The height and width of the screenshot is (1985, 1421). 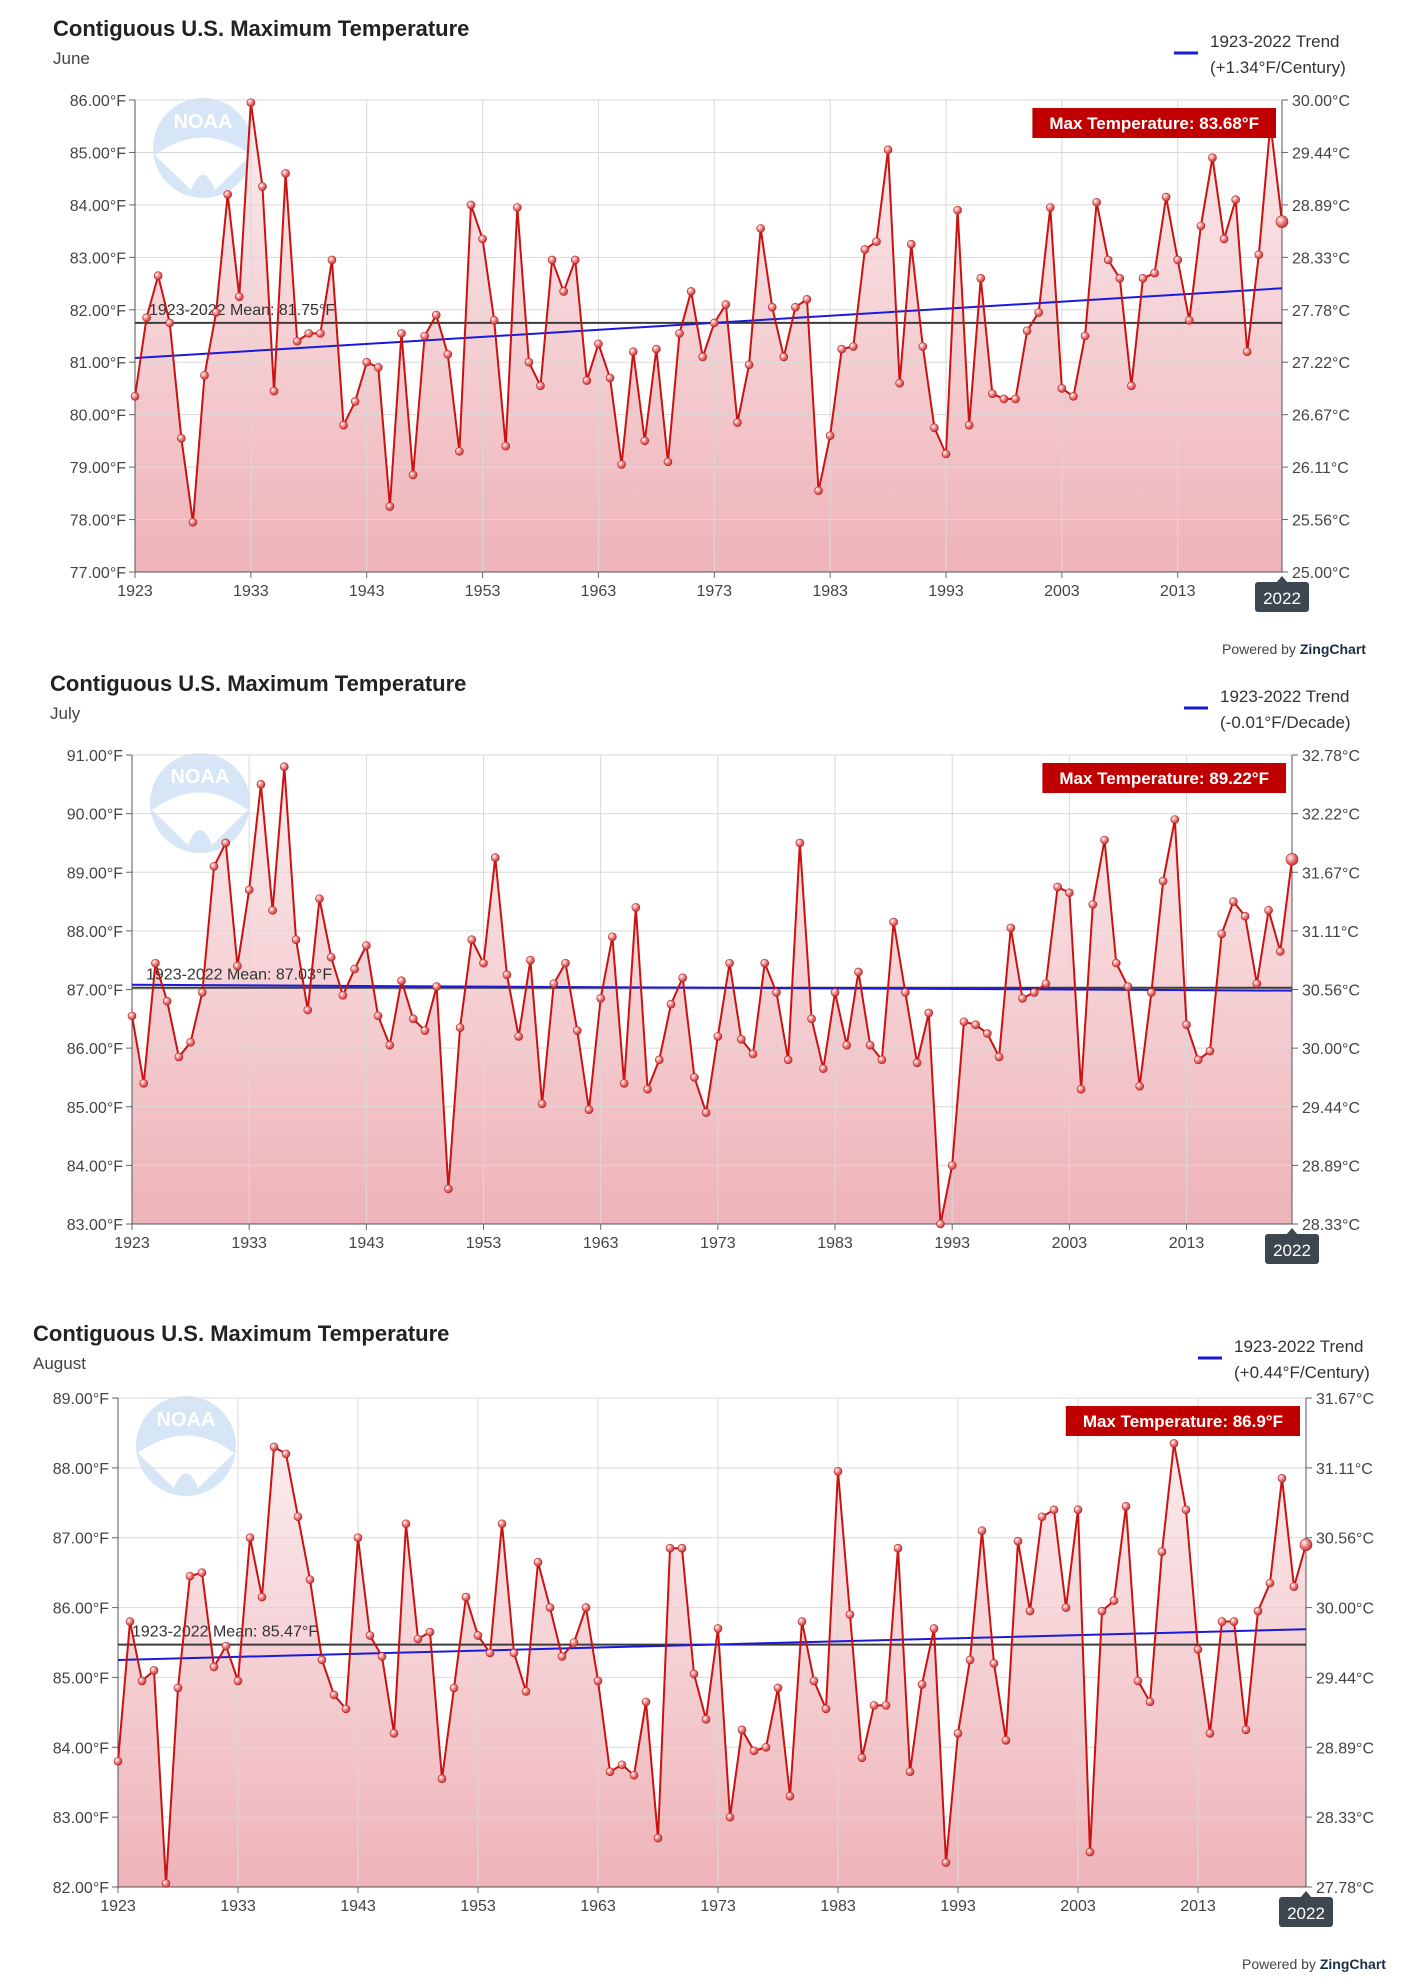 What do you see at coordinates (708, 323) in the screenshot?
I see `trend-line` at bounding box center [708, 323].